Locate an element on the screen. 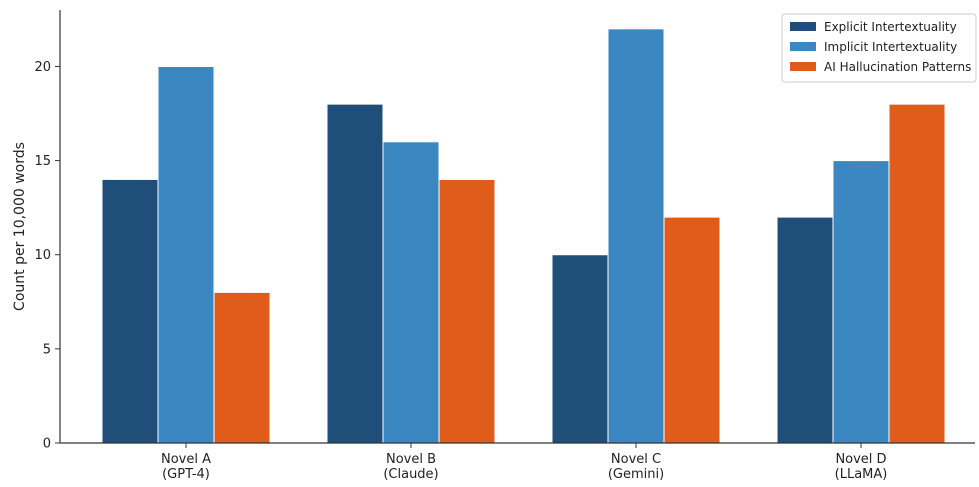 The width and height of the screenshot is (979, 487). legend-label: Implicit Intertextuality is located at coordinates (890, 47).